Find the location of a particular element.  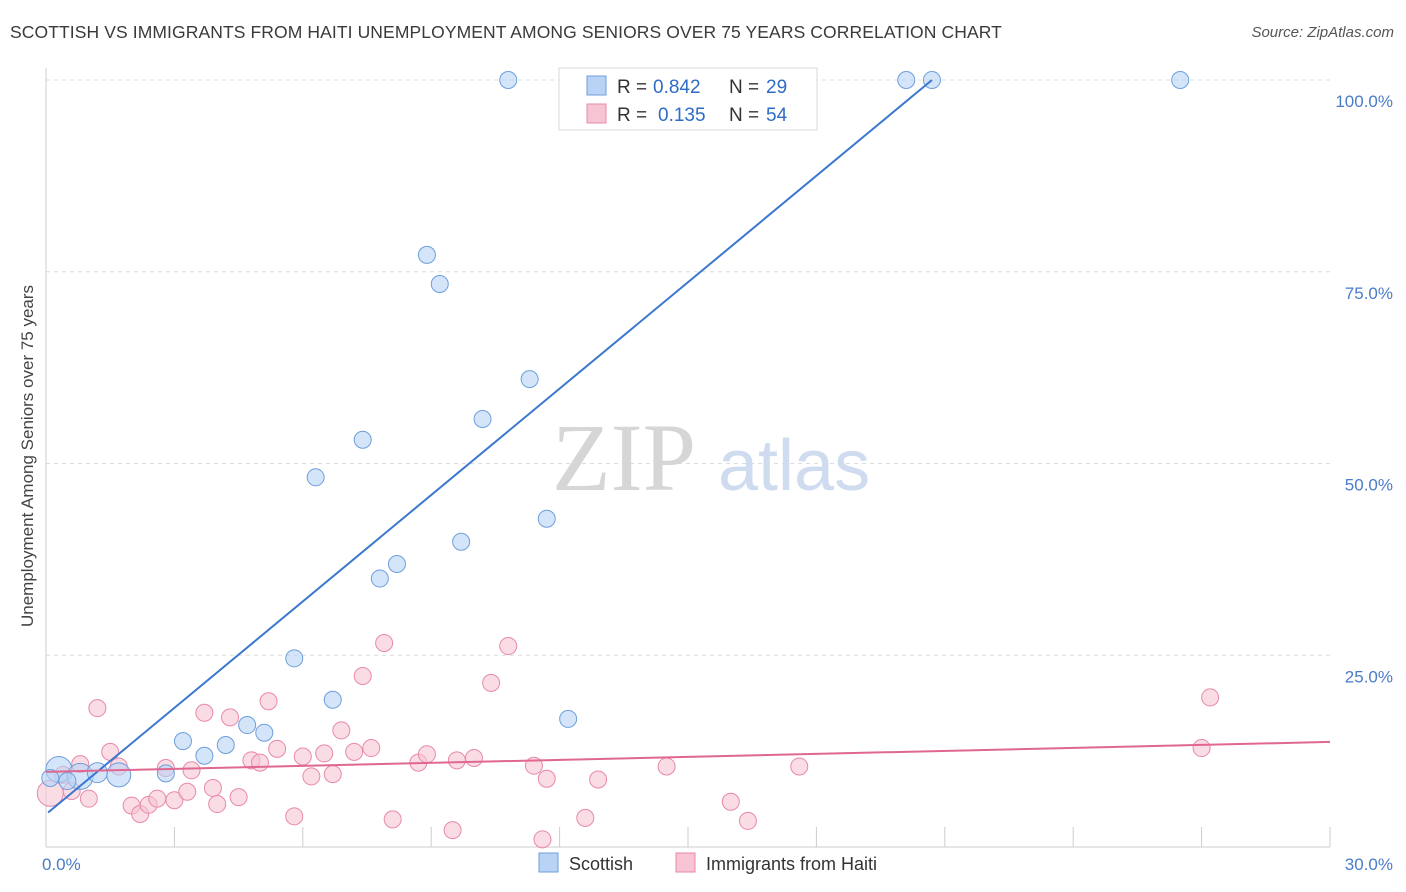

watermark-atlas: atlas is located at coordinates (794, 466).